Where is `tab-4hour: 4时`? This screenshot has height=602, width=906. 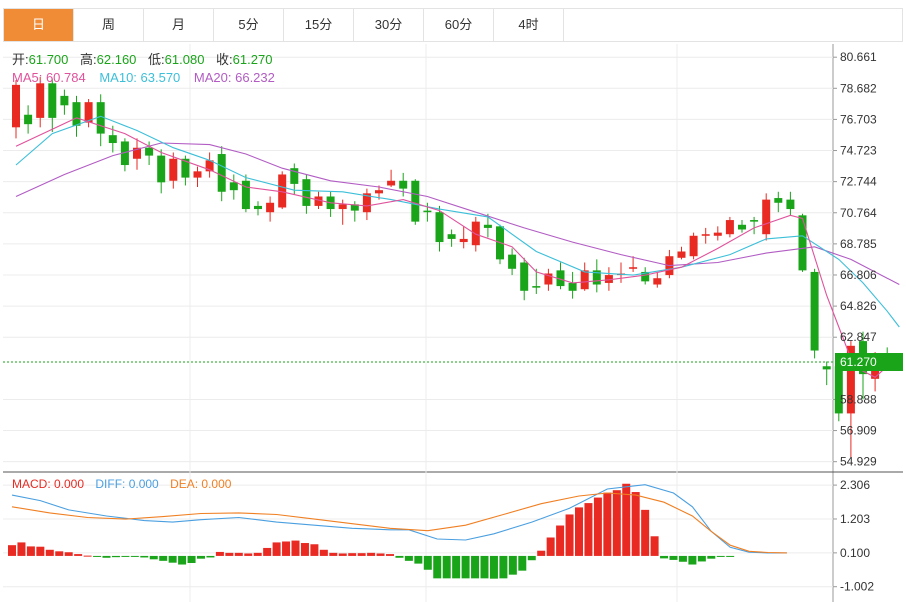 tab-4hour: 4时 is located at coordinates (529, 25).